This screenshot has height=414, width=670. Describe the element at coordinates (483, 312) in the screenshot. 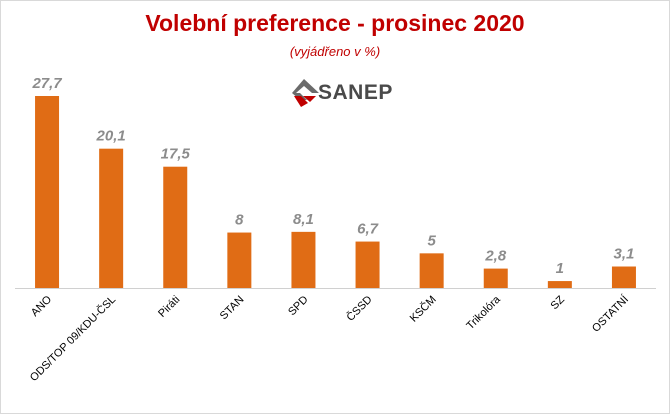

I see `category-label: Trikolóra` at that location.